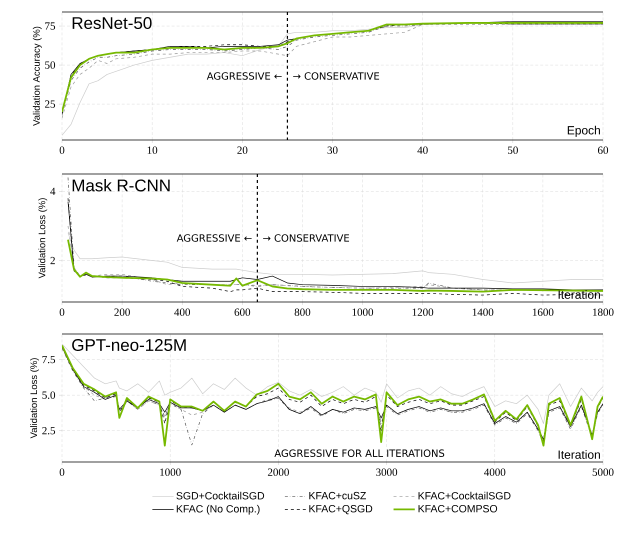 This screenshot has height=545, width=621. I want to click on x-tick-label: 400, so click(182, 312).